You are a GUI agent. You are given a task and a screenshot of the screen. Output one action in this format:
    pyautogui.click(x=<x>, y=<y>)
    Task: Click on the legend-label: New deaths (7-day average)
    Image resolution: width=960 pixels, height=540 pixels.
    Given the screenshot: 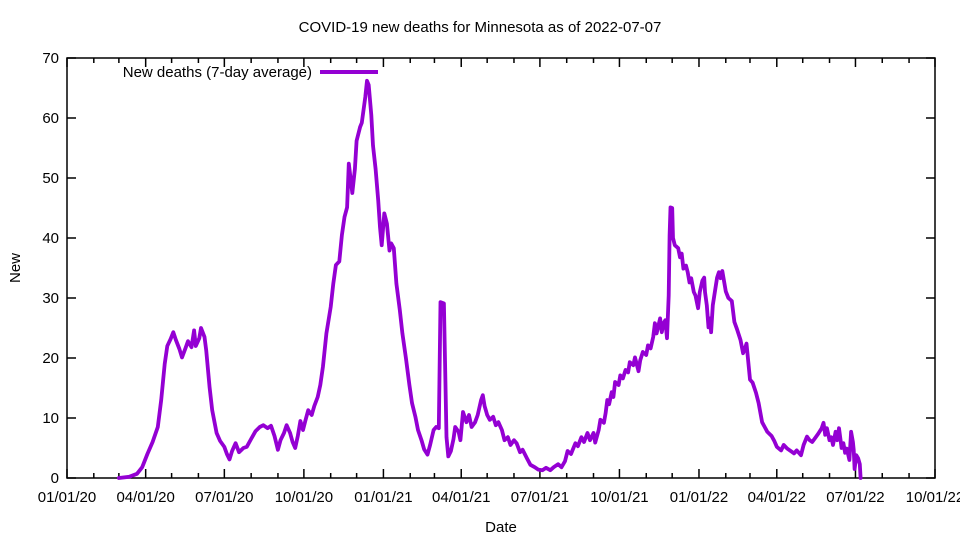 What is the action you would take?
    pyautogui.click(x=217, y=72)
    